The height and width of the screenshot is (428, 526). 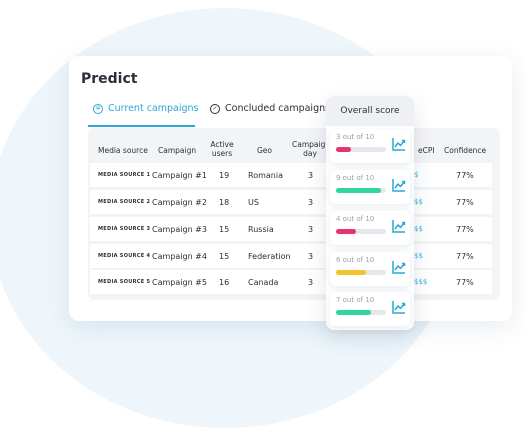 I want to click on media-source-cell: MEDIA SOURCE 2, so click(x=124, y=202).